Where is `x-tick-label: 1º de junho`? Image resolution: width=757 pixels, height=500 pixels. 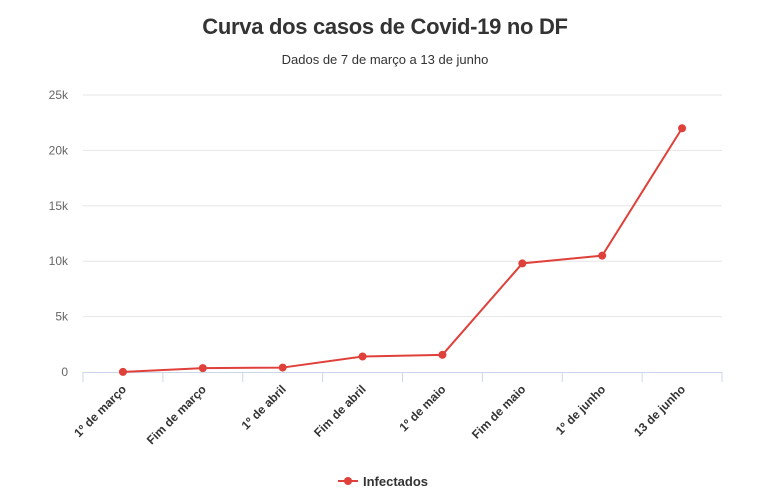
x-tick-label: 1º de junho is located at coordinates (580, 409).